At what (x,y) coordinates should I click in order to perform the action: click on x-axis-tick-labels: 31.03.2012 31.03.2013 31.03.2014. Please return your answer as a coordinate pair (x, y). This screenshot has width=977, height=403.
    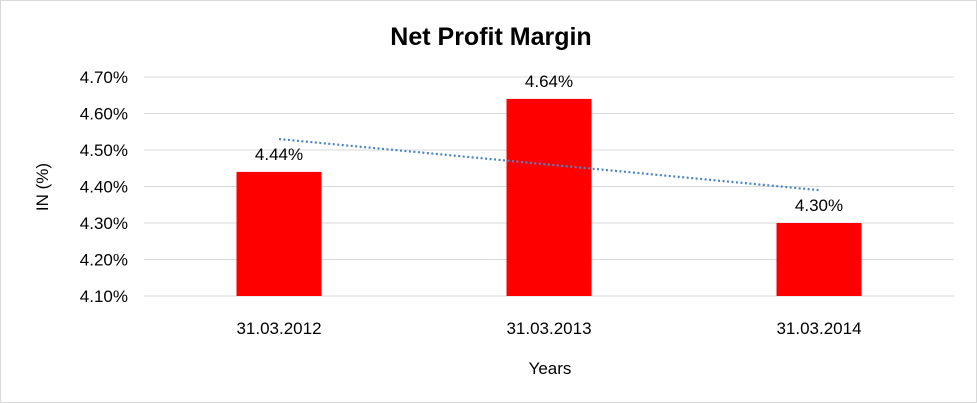
    Looking at the image, I should click on (548, 328).